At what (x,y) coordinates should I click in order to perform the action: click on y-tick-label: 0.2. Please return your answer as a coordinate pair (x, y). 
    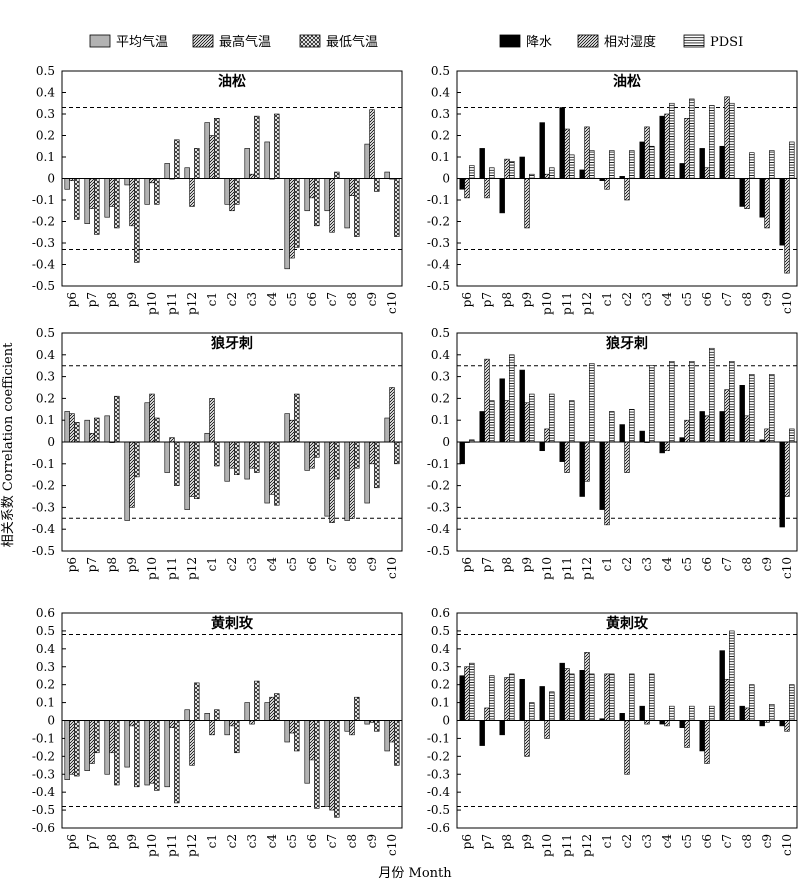
    Looking at the image, I should click on (440, 136).